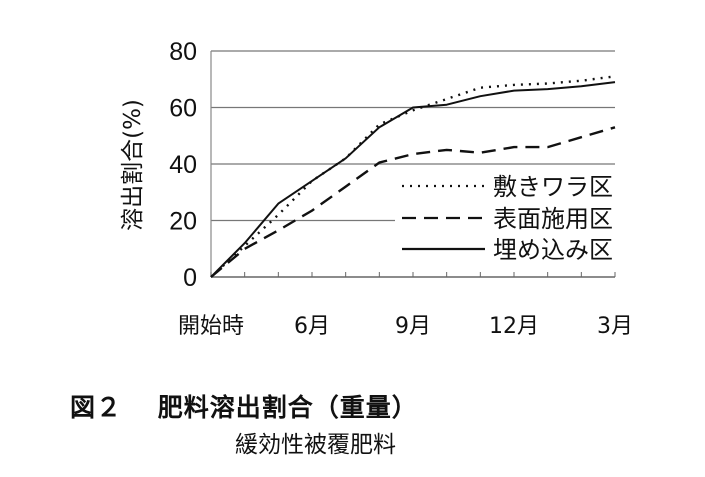  I want to click on y-tick-label: 80, so click(183, 52).